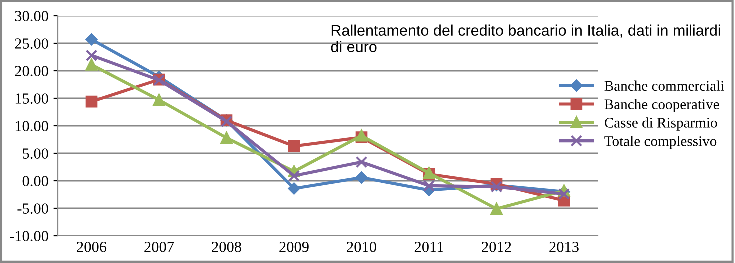 The image size is (735, 263). What do you see at coordinates (33, 209) in the screenshot?
I see `y-tick-label: -5.00` at bounding box center [33, 209].